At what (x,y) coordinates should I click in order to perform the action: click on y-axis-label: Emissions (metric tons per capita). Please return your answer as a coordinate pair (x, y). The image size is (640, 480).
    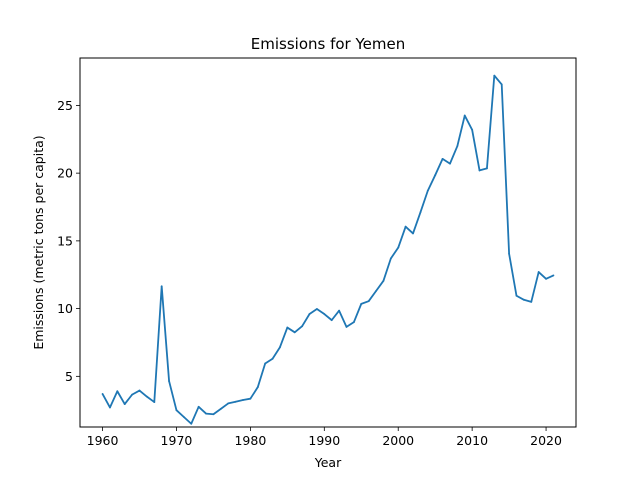
    Looking at the image, I should click on (38, 242).